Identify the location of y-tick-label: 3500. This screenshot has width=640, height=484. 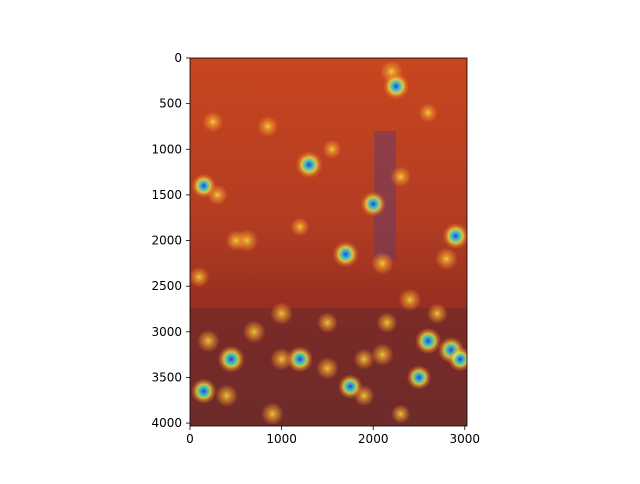
(166, 377).